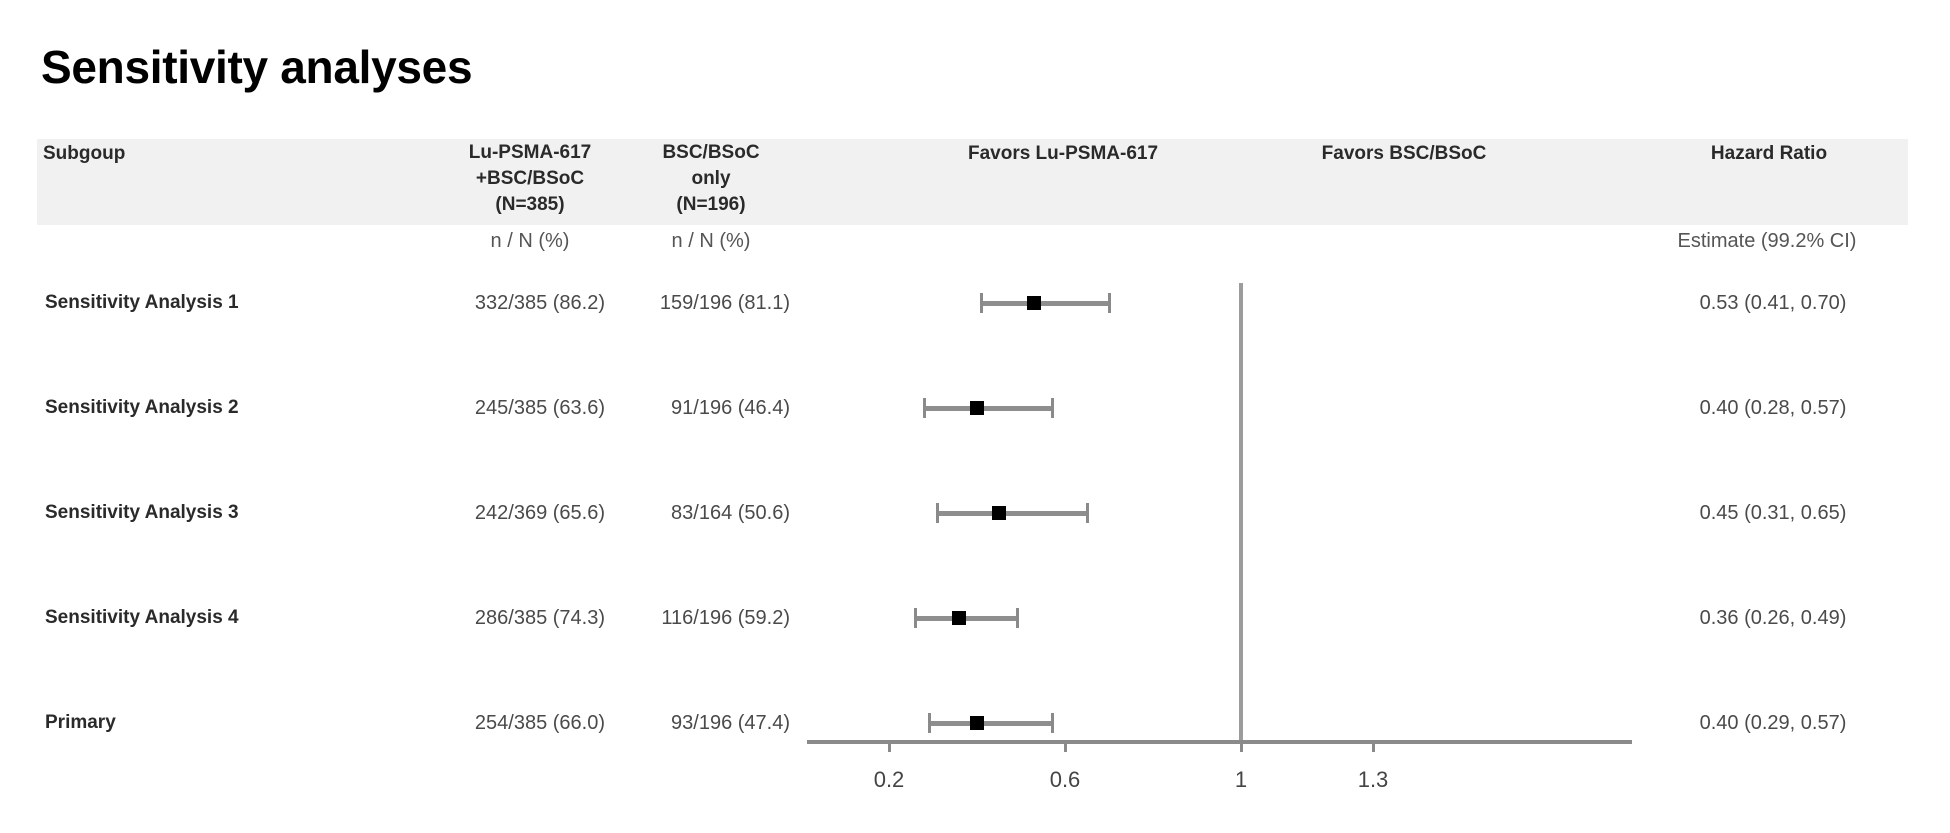 This screenshot has height=833, width=1950. Describe the element at coordinates (539, 723) in the screenshot. I see `arm1-events: 254/385 (66.0)` at that location.